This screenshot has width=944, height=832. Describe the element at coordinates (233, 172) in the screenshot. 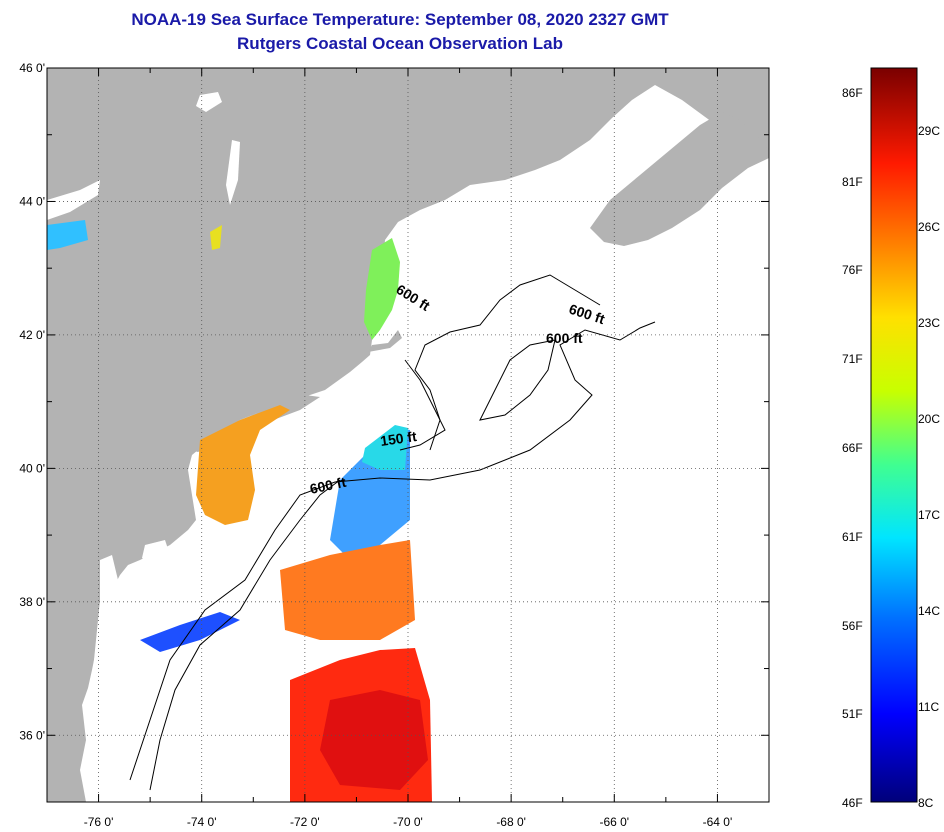

I see `lake-champlain` at that location.